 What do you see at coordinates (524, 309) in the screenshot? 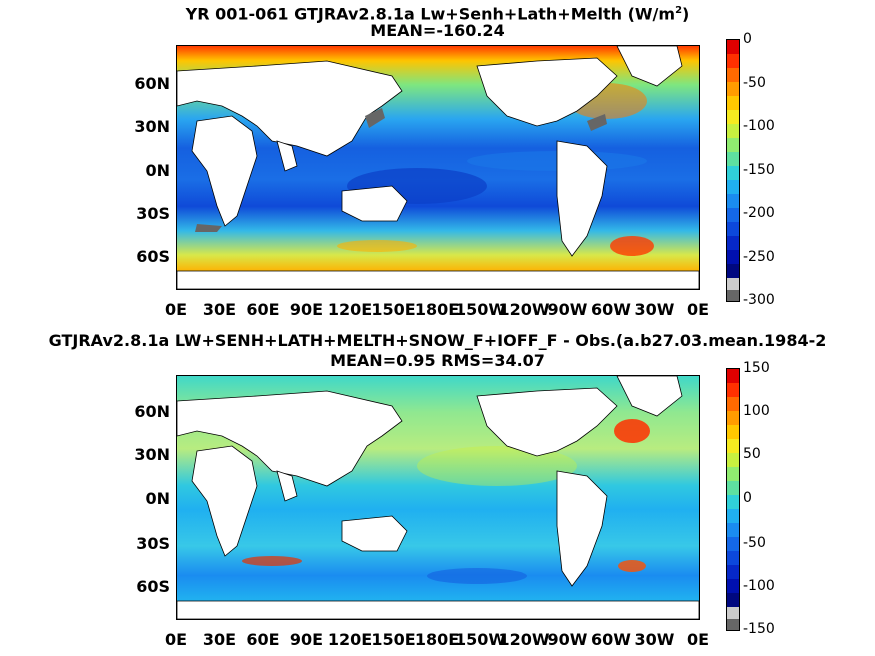
I see `panel1-lon-label: 120W` at bounding box center [524, 309].